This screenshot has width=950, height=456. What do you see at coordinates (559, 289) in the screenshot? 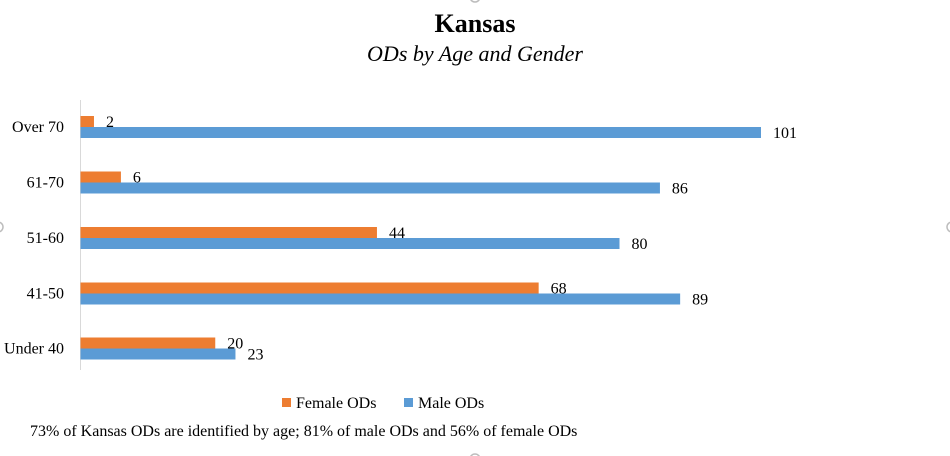
I see `data-label-female-ods-41-50: 68` at bounding box center [559, 289].